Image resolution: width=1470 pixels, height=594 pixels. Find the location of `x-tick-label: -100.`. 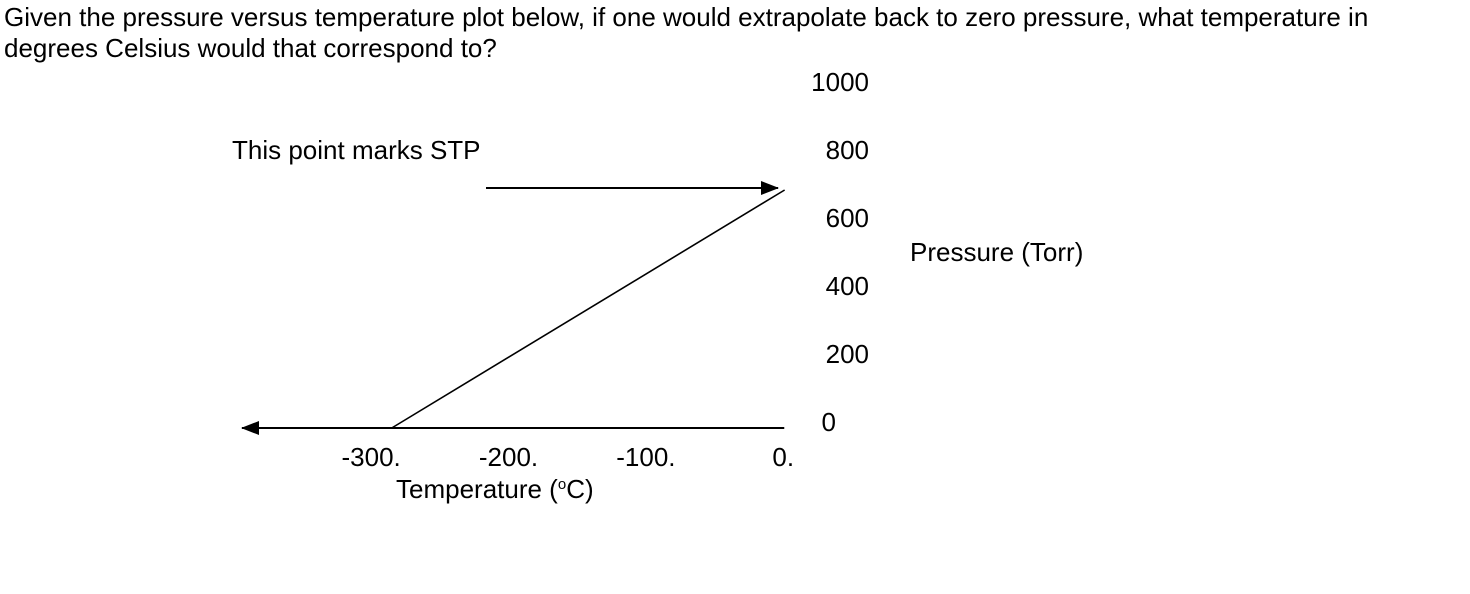

x-tick-label: -100. is located at coordinates (645, 457).